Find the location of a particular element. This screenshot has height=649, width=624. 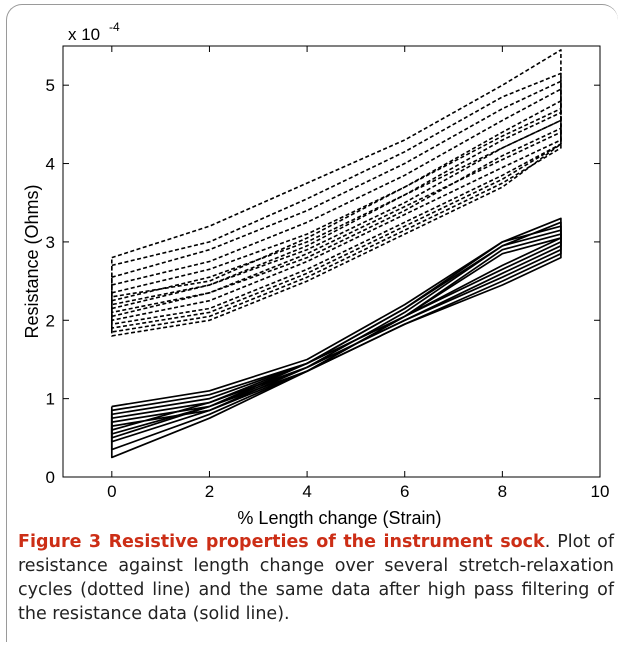

y-exponent-label: x 10 is located at coordinates (84, 34).